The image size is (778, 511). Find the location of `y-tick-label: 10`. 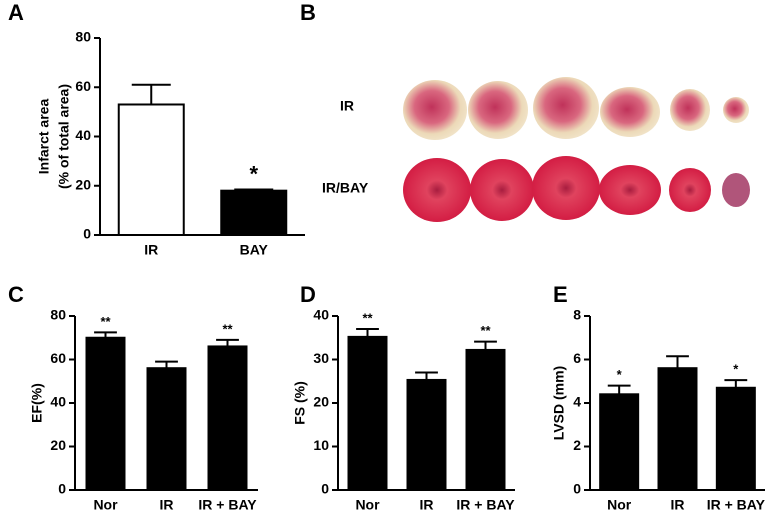

y-tick-label: 10 is located at coordinates (321, 445).